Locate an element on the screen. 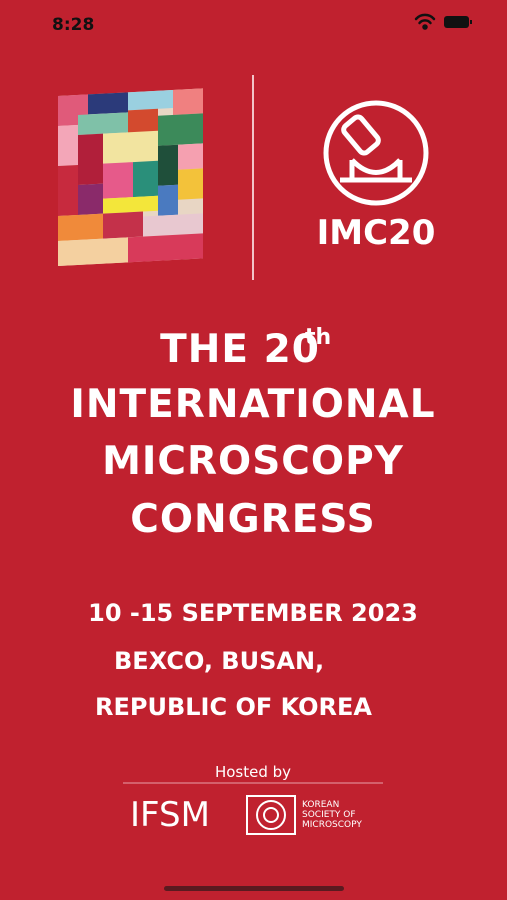 The image size is (507, 900). battery-icon is located at coordinates (456, 22).